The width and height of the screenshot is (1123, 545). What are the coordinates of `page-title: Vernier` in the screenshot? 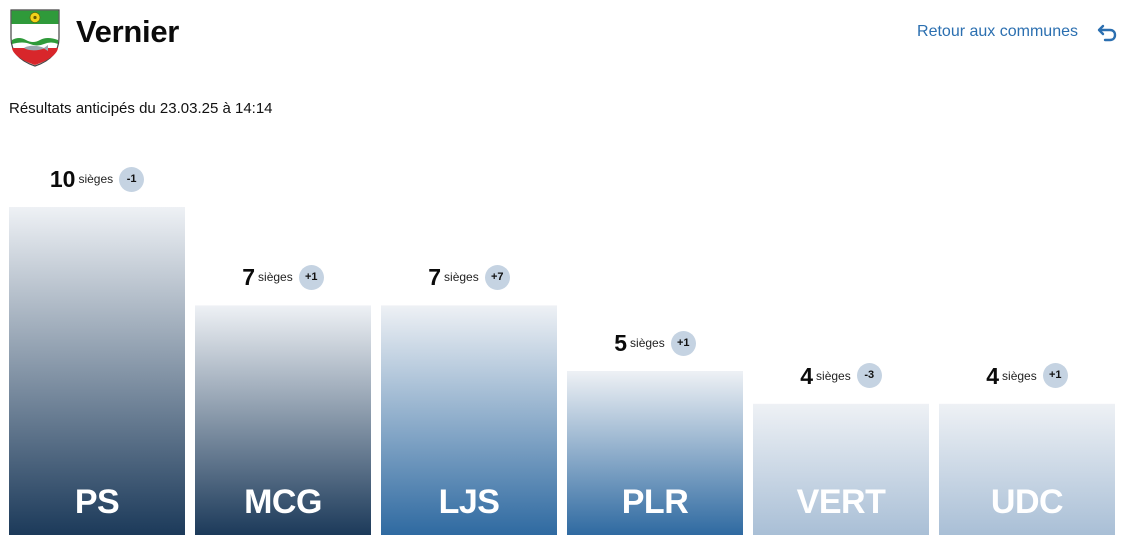 It's located at (128, 31).